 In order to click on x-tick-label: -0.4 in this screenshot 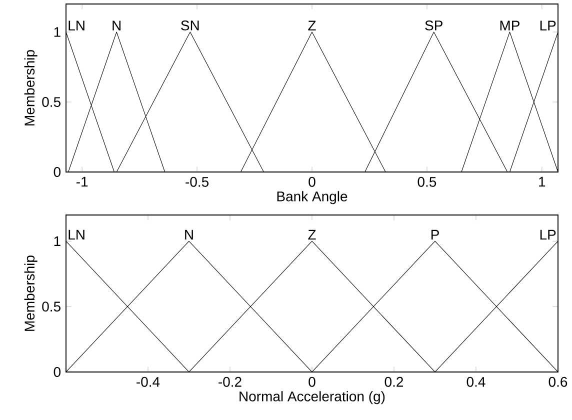, I will do `click(148, 381)`.